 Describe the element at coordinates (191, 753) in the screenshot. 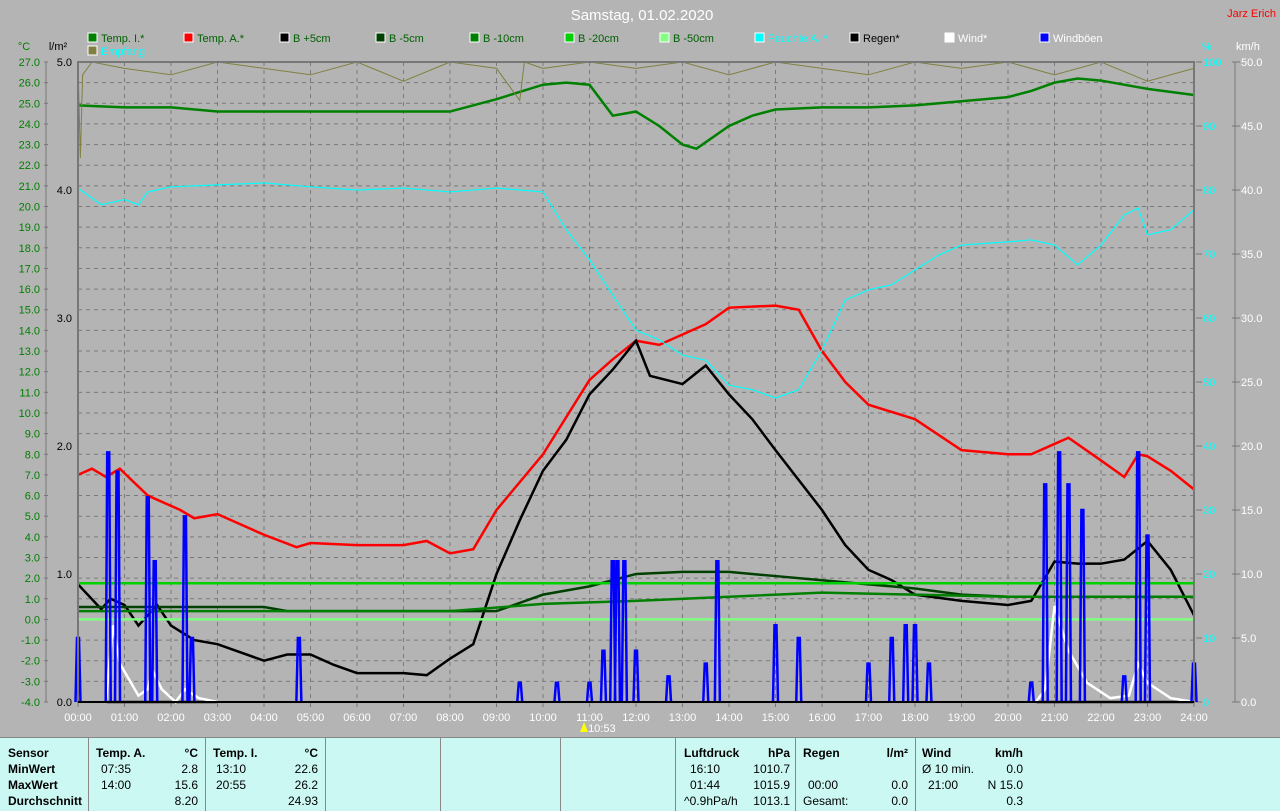

I see `temp-a-unit: °C` at that location.